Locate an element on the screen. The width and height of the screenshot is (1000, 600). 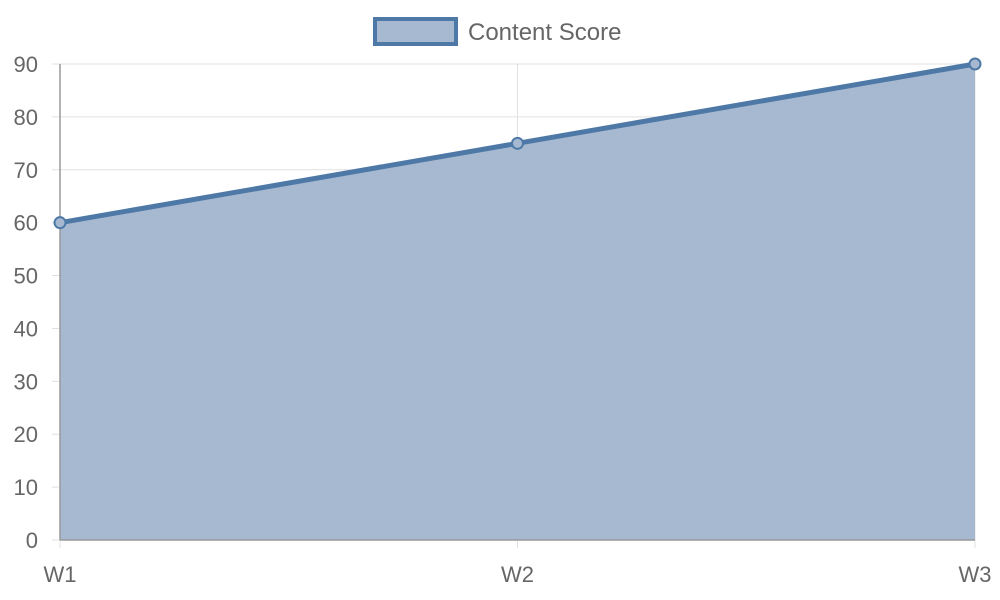
y-tick-label: 70 is located at coordinates (26, 170).